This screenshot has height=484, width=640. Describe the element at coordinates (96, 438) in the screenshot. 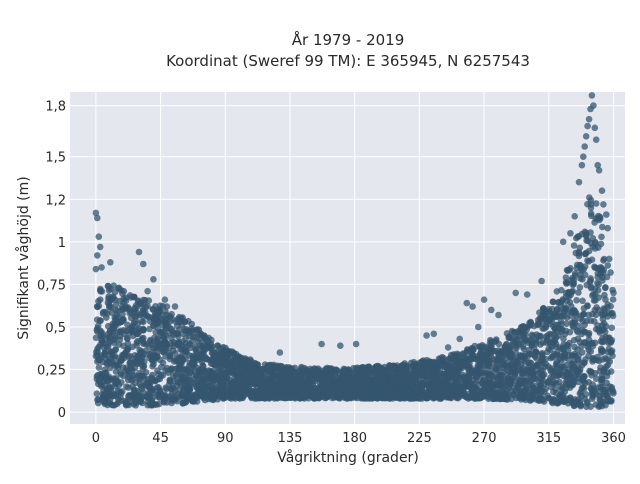

I see `x-tick-label: 0` at that location.